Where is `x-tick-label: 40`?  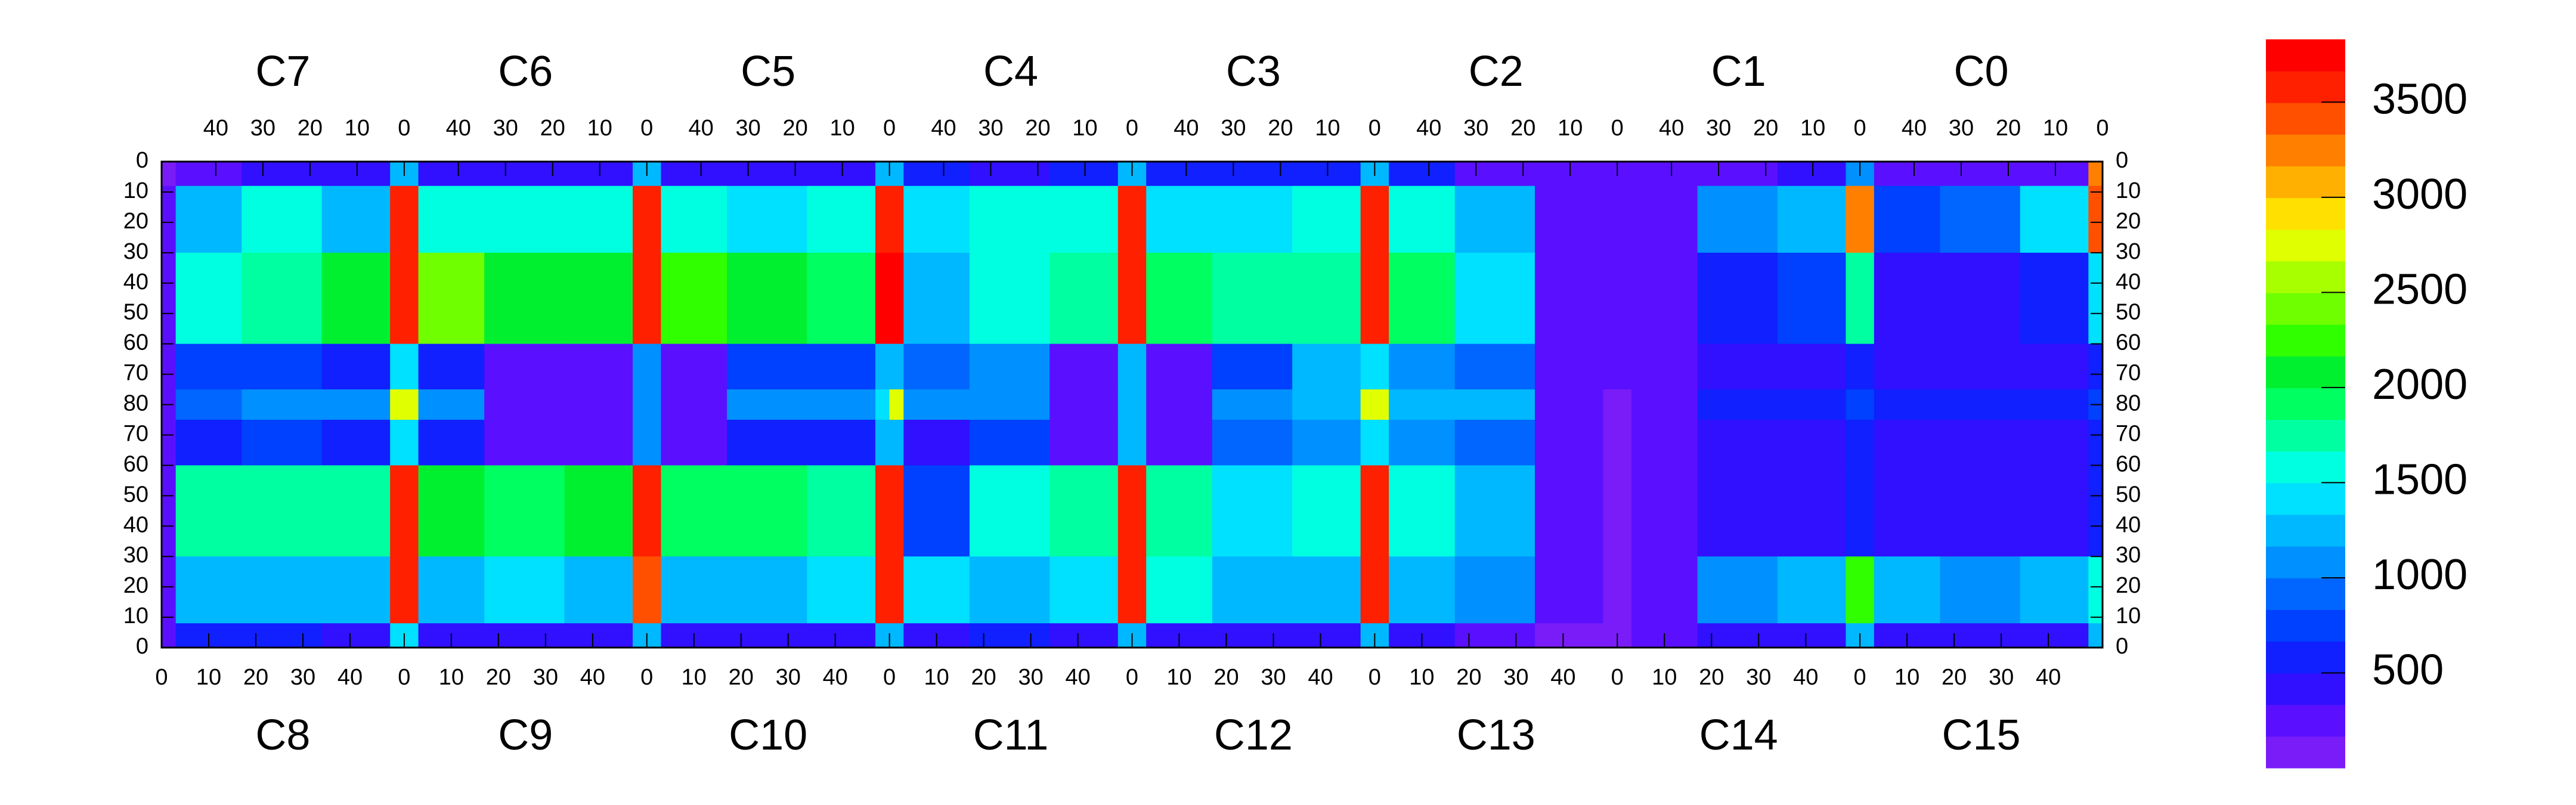 x-tick-label: 40 is located at coordinates (592, 677).